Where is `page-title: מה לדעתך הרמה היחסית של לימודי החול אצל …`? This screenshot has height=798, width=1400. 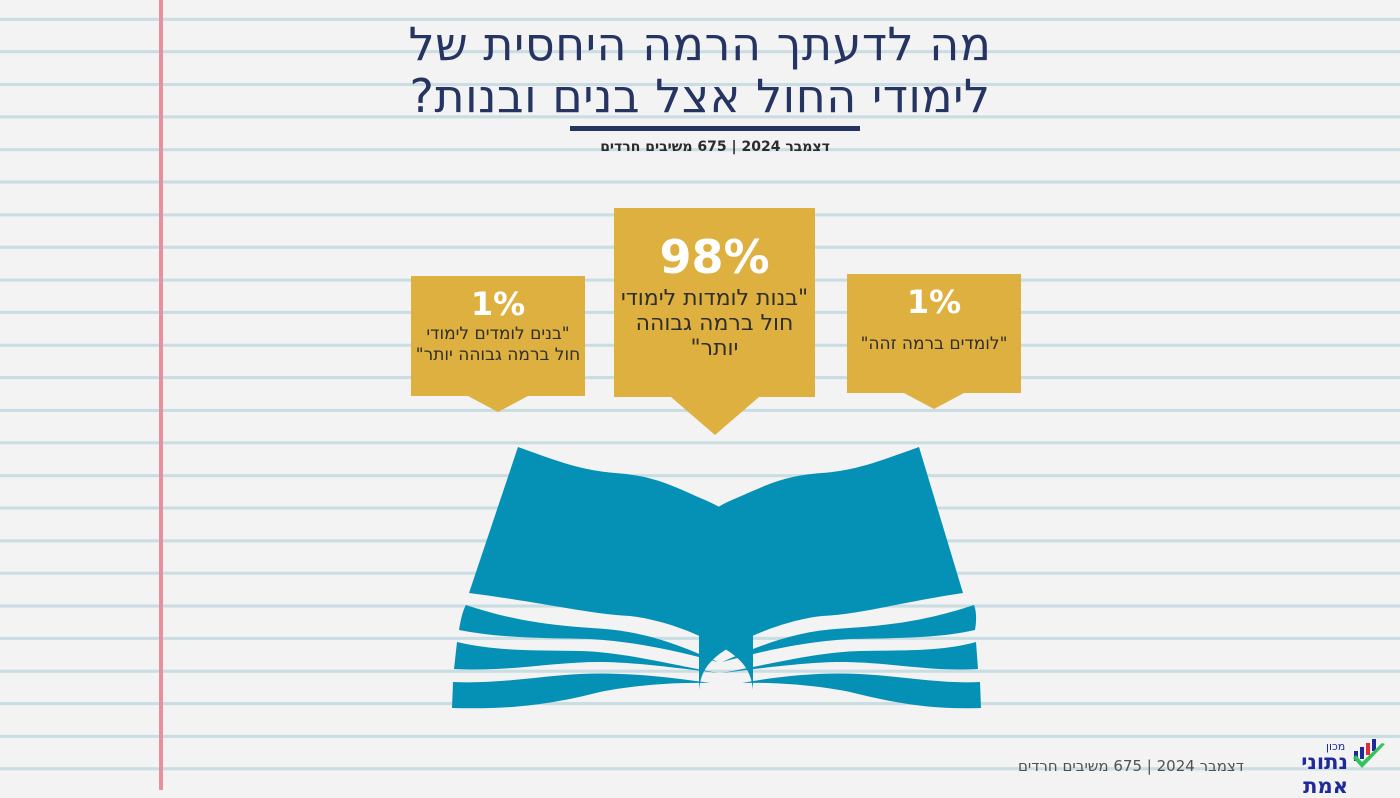
page-title: מה לדעתך הרמה היחסית של לימודי החול אצל … is located at coordinates (700, 70).